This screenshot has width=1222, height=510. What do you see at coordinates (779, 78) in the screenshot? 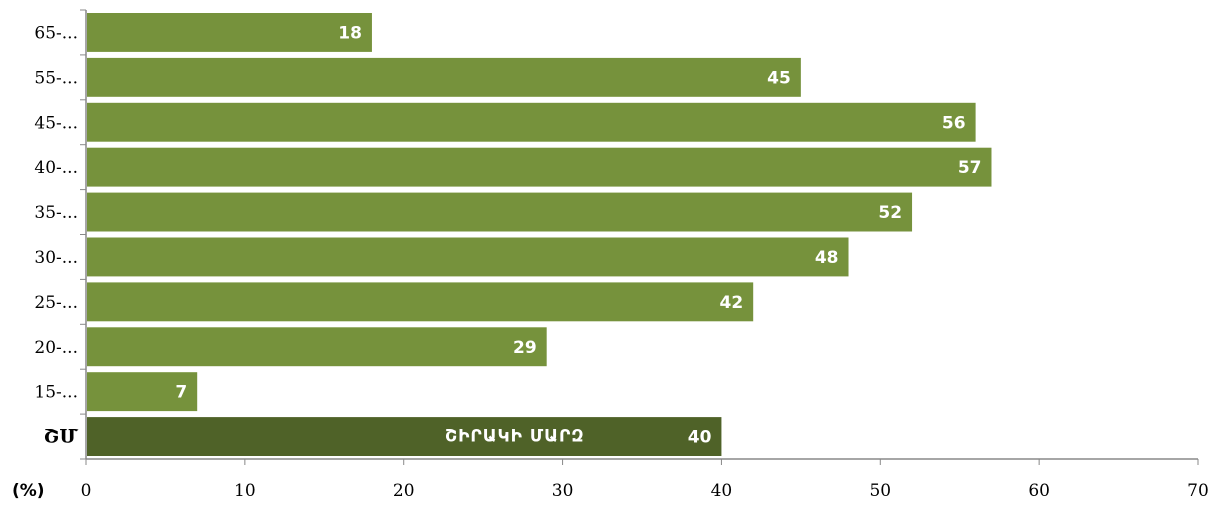
I see `data-label: 45` at bounding box center [779, 78].